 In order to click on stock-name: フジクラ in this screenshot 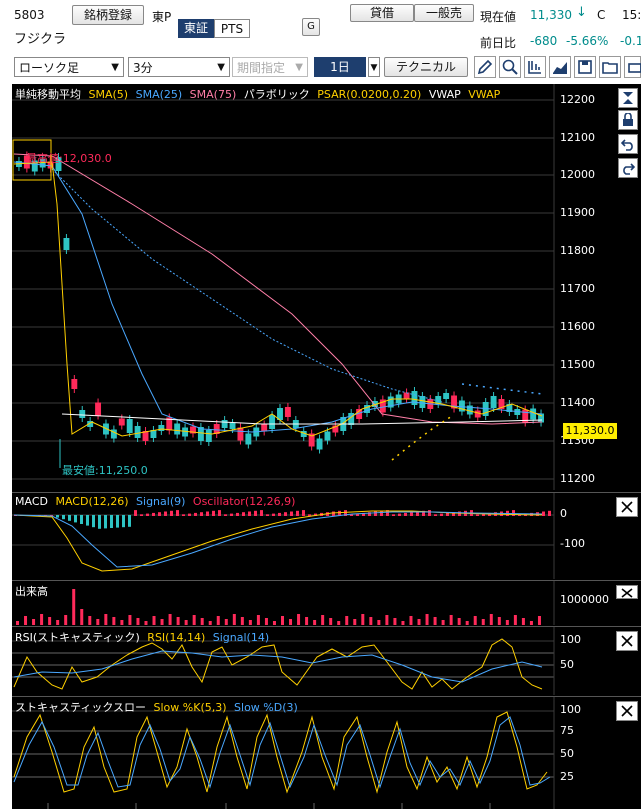, I will do `click(40, 39)`.